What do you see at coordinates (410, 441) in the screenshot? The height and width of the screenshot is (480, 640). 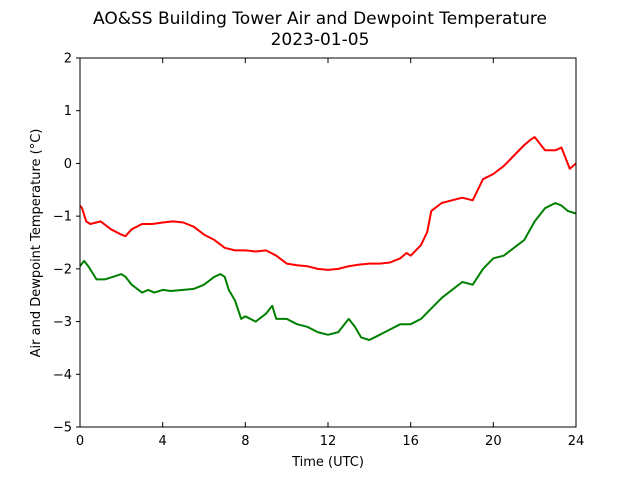 I see `x-tick-label: 16` at bounding box center [410, 441].